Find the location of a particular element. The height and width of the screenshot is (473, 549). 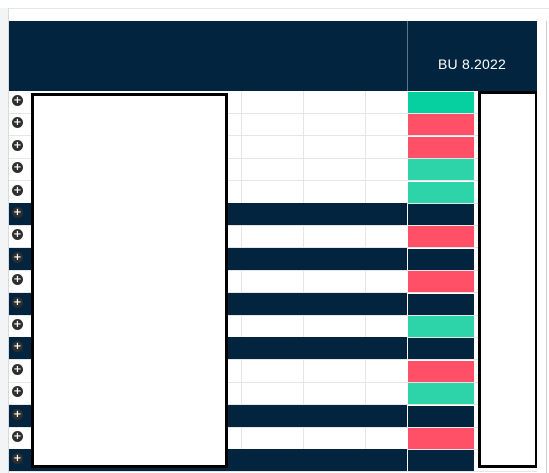

table-header-band is located at coordinates (273, 56).